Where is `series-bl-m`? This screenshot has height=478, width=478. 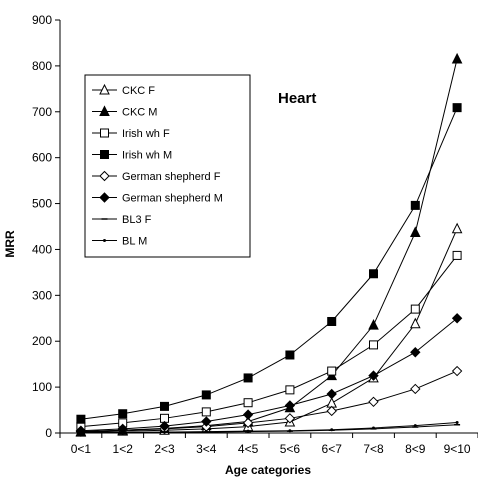 series-bl-m is located at coordinates (269, 427).